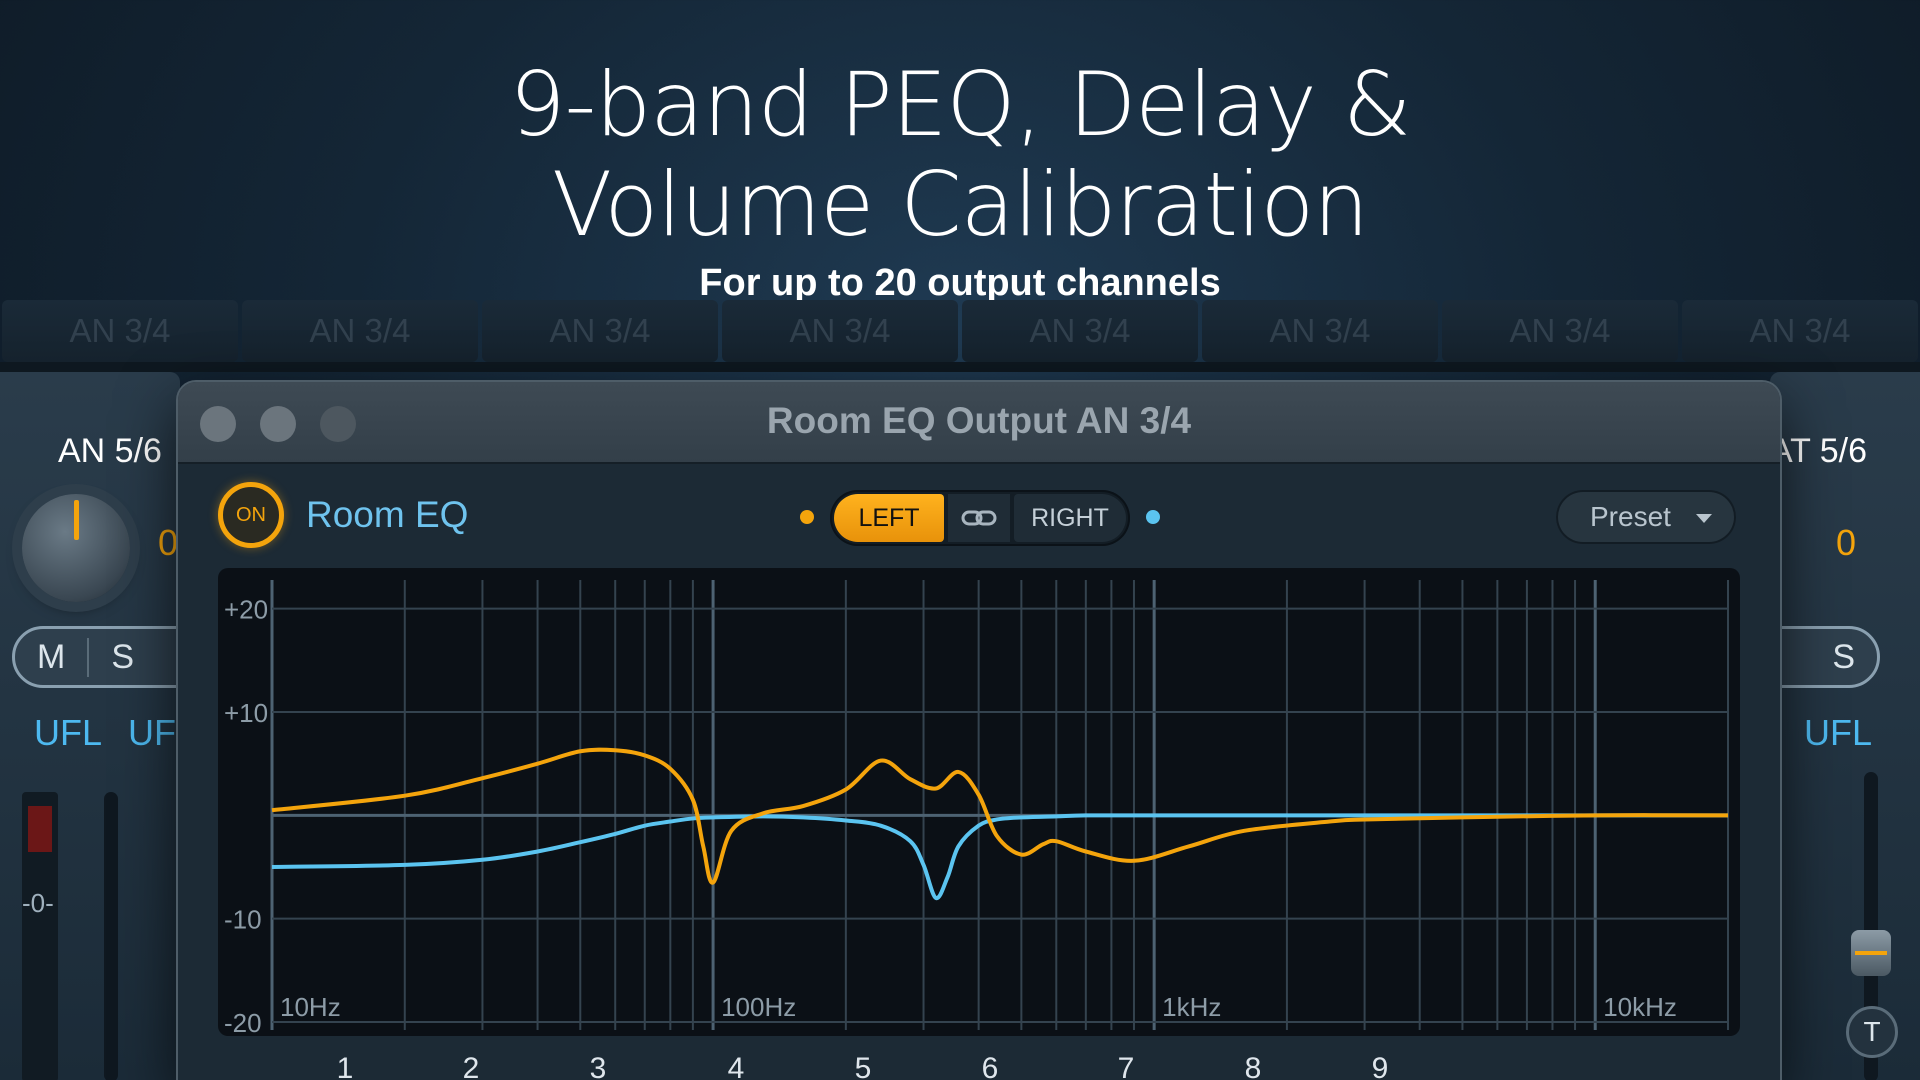  What do you see at coordinates (960, 204) in the screenshot?
I see `headline-line-2: Volume Calibration` at bounding box center [960, 204].